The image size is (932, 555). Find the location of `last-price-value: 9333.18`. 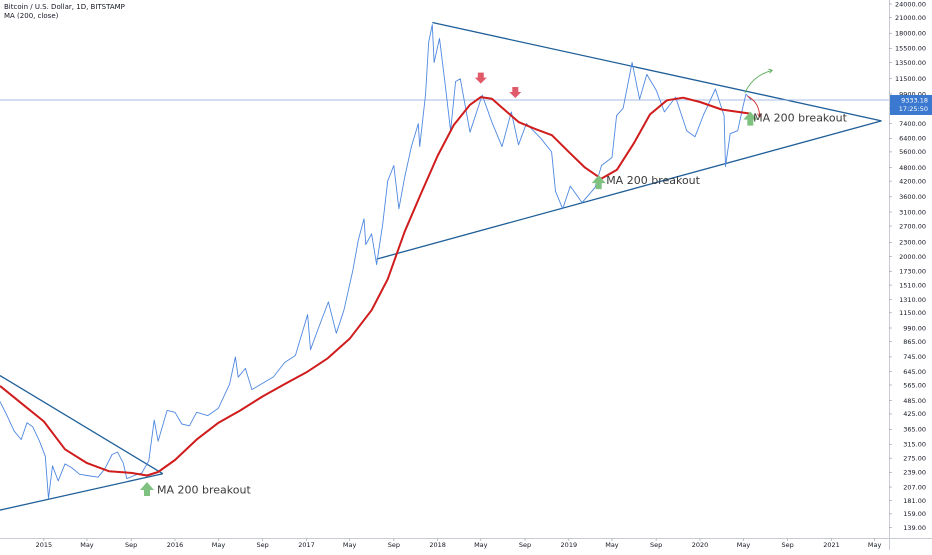

last-price-value: 9333.18 is located at coordinates (914, 100).